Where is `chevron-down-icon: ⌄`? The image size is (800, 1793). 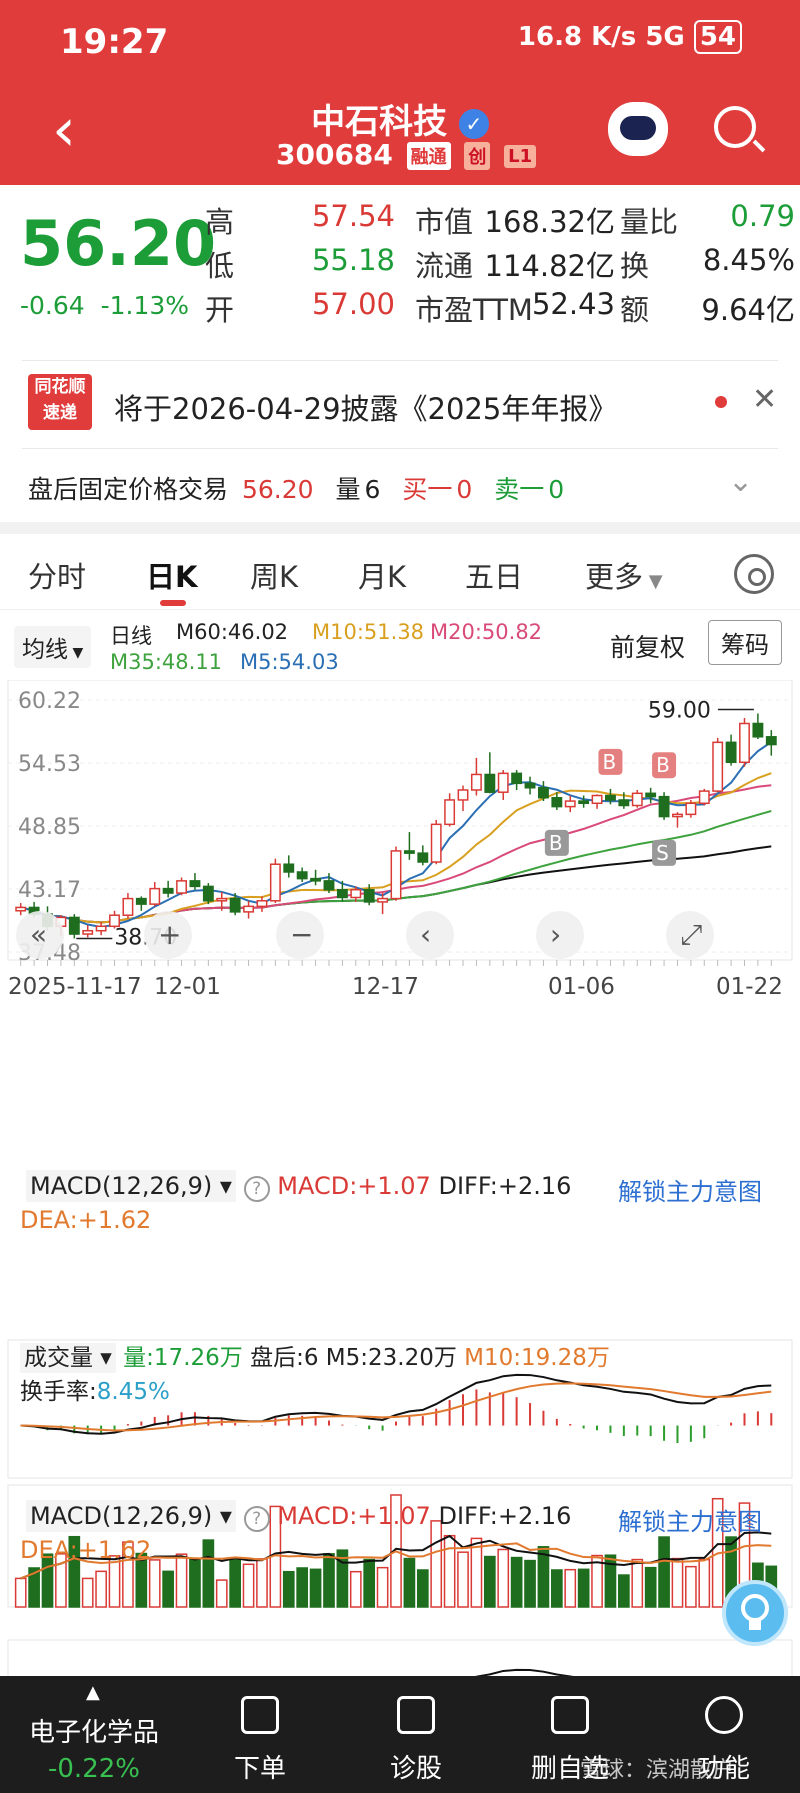 chevron-down-icon: ⌄ is located at coordinates (741, 481).